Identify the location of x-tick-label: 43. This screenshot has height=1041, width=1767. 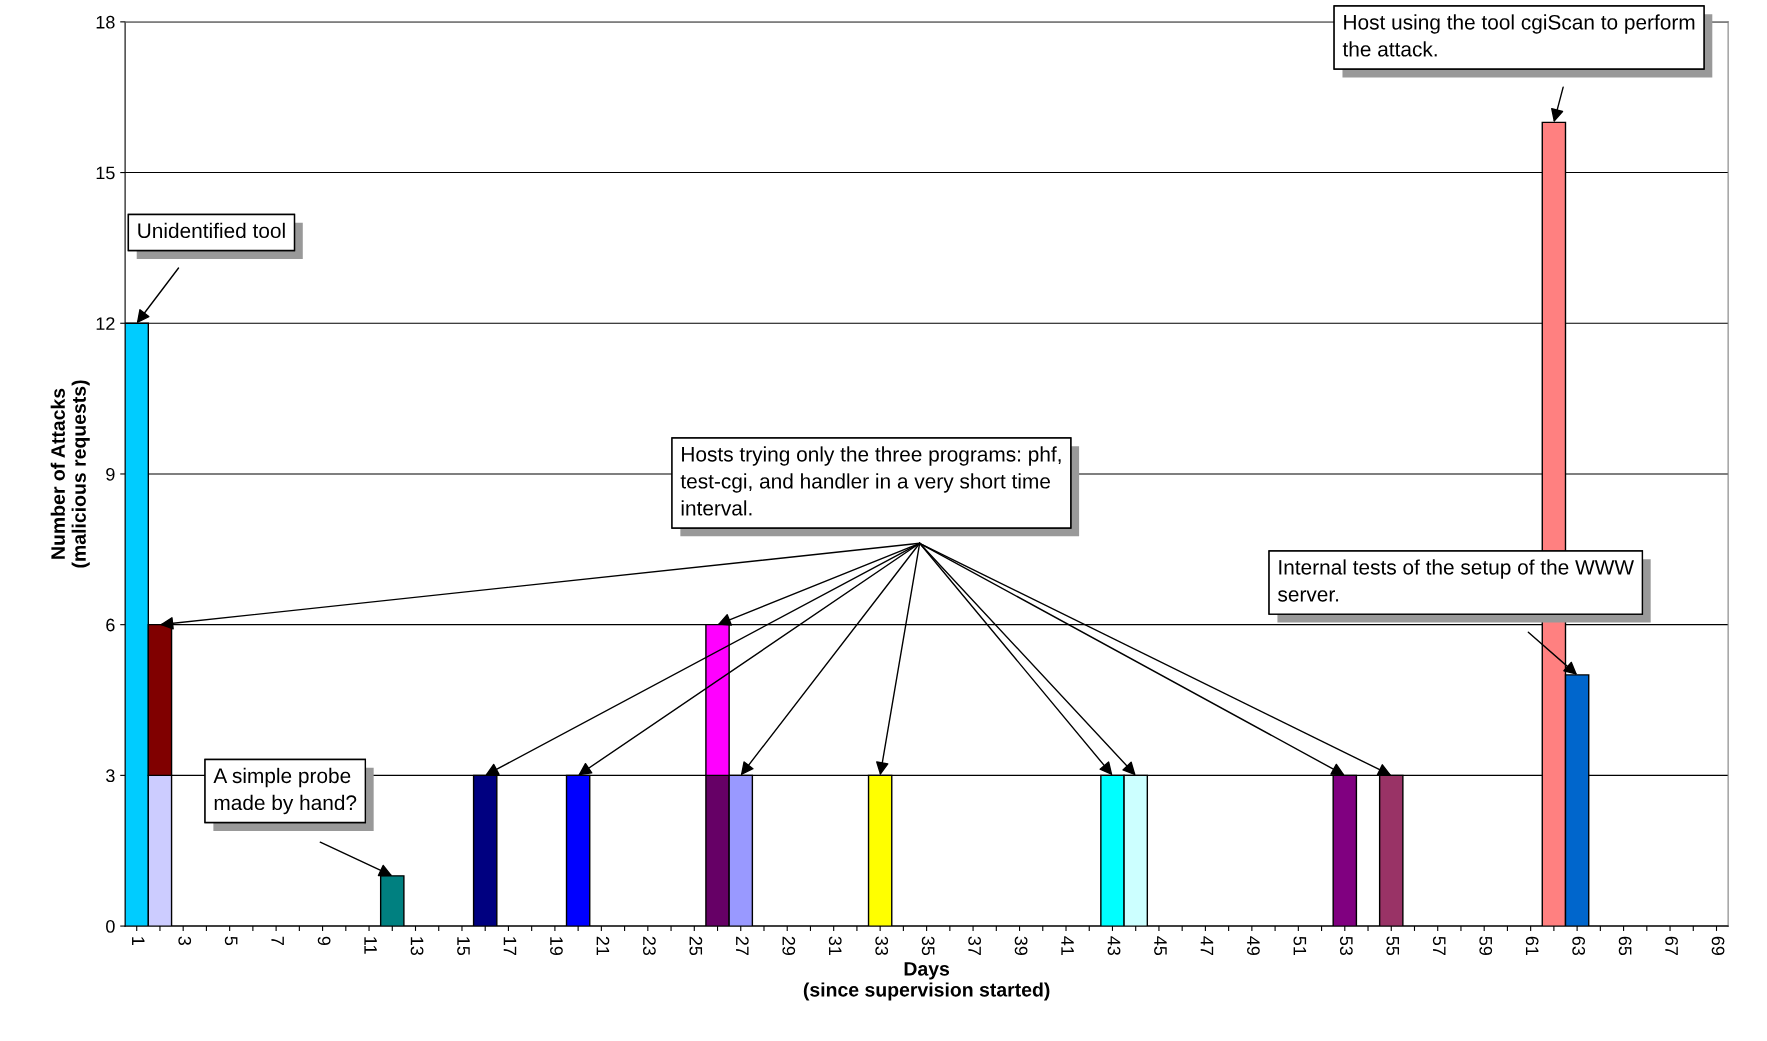
(1114, 946).